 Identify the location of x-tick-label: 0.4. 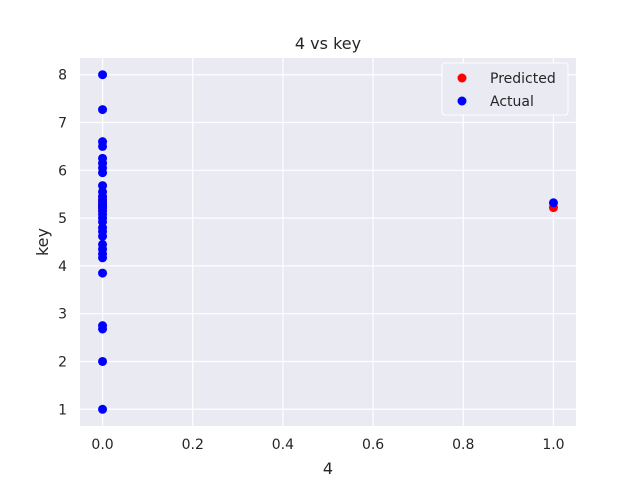
(283, 445).